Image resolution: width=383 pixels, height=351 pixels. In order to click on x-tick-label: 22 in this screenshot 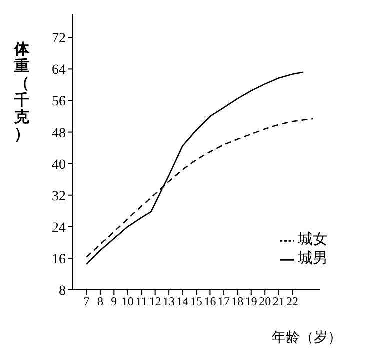, I will do `click(292, 301)`.